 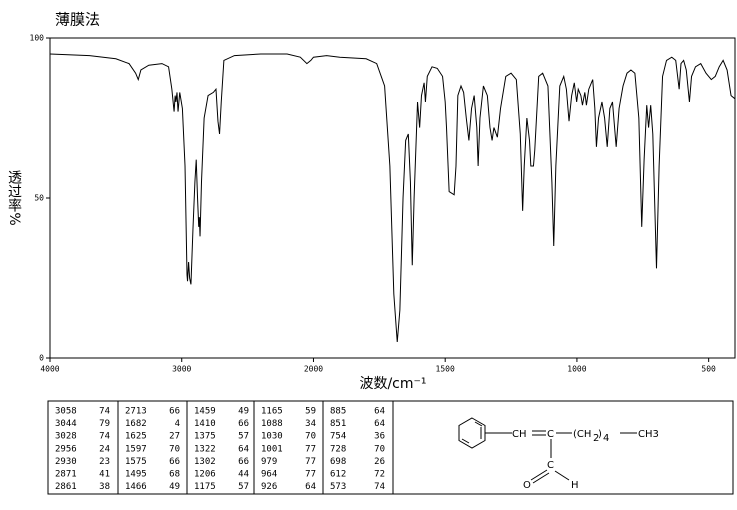 I want to click on peak-transmittance: 4, so click(x=177, y=424).